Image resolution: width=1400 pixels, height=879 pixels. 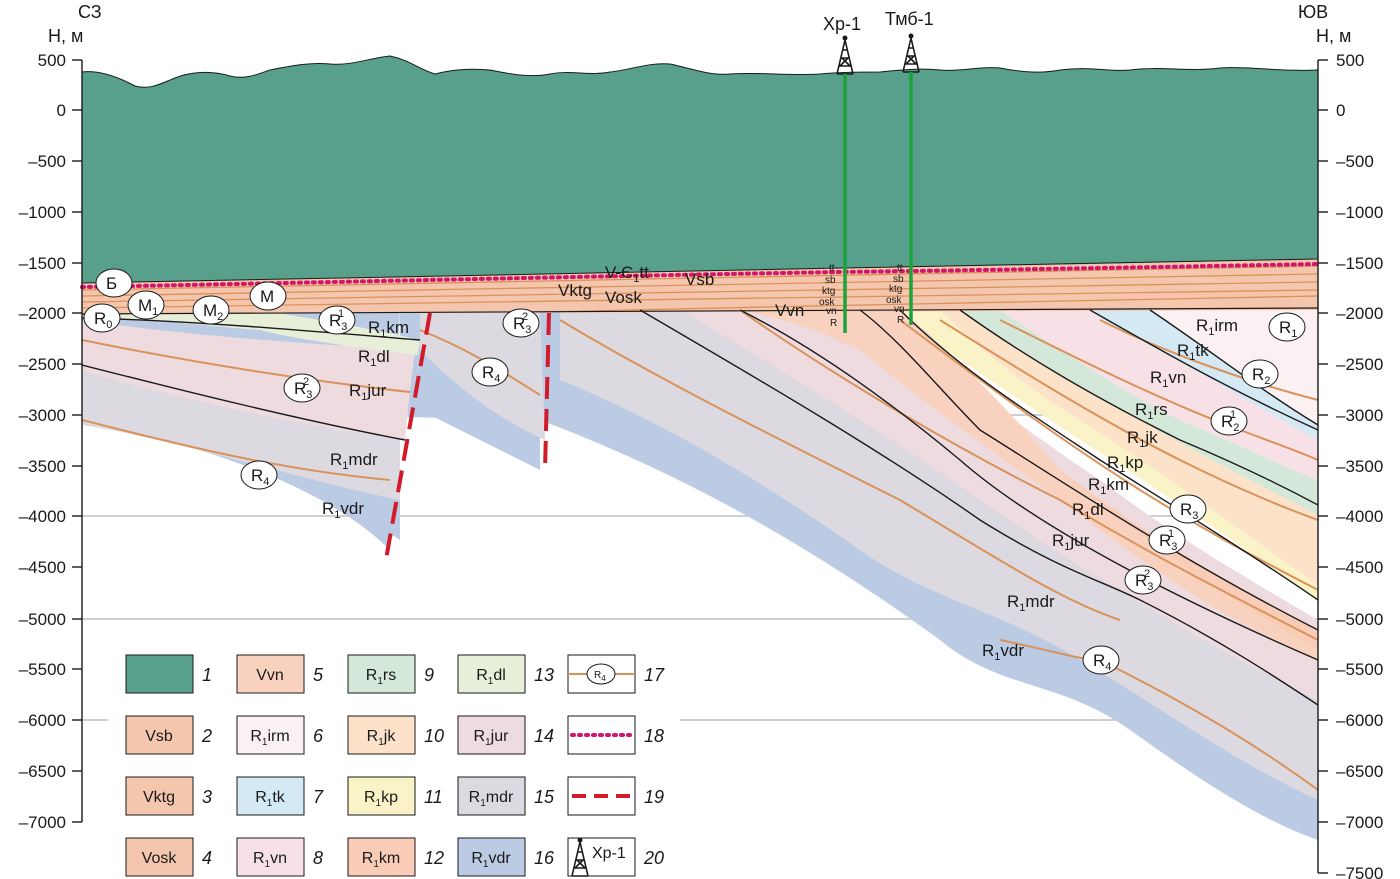 I want to click on layer-r1mdr, so click(x=241, y=432).